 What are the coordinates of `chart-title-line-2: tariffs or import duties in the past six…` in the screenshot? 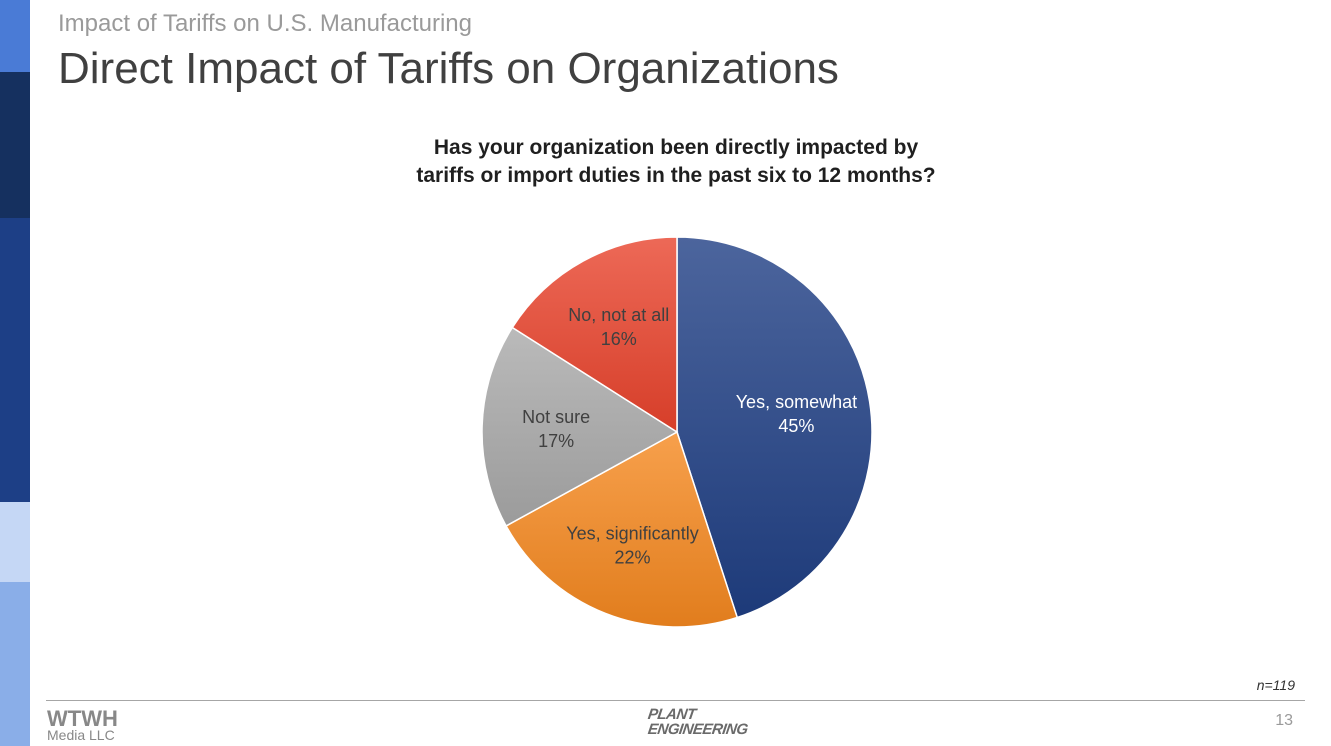 It's located at (676, 175).